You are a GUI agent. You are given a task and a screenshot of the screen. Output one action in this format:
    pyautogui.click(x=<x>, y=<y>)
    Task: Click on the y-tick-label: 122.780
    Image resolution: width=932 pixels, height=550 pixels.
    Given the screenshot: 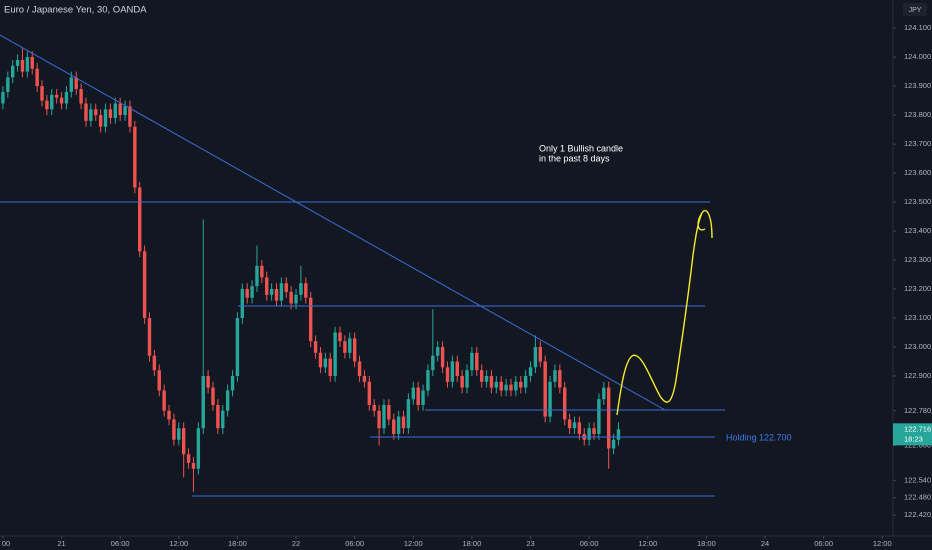 What is the action you would take?
    pyautogui.click(x=917, y=410)
    